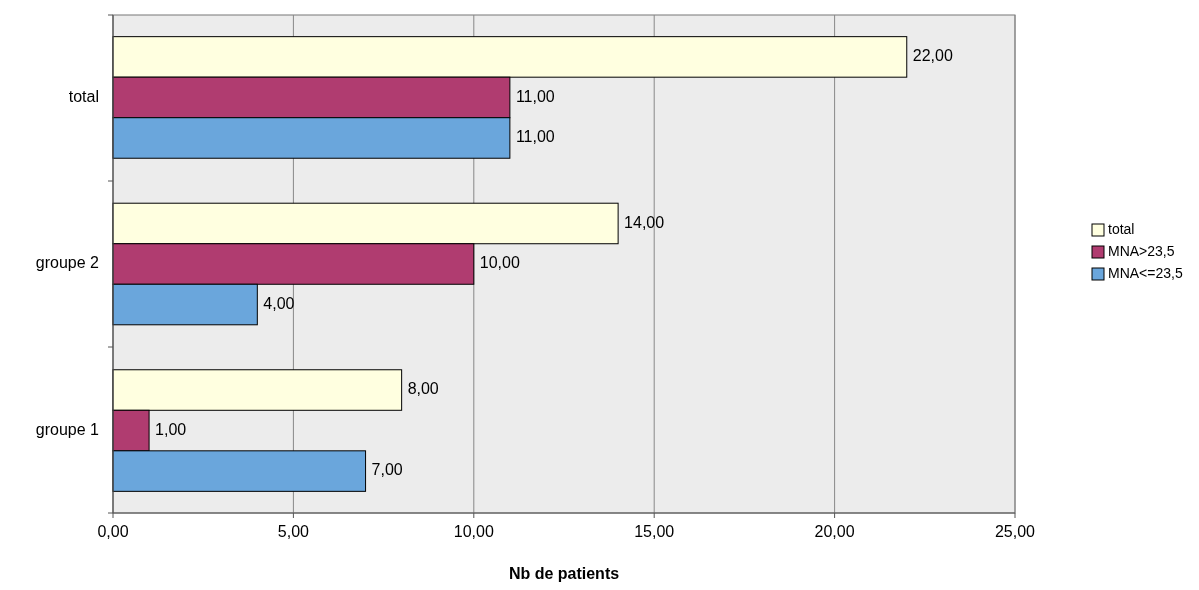  Describe the element at coordinates (1015, 531) in the screenshot. I see `x-tick-label: 25,00` at that location.